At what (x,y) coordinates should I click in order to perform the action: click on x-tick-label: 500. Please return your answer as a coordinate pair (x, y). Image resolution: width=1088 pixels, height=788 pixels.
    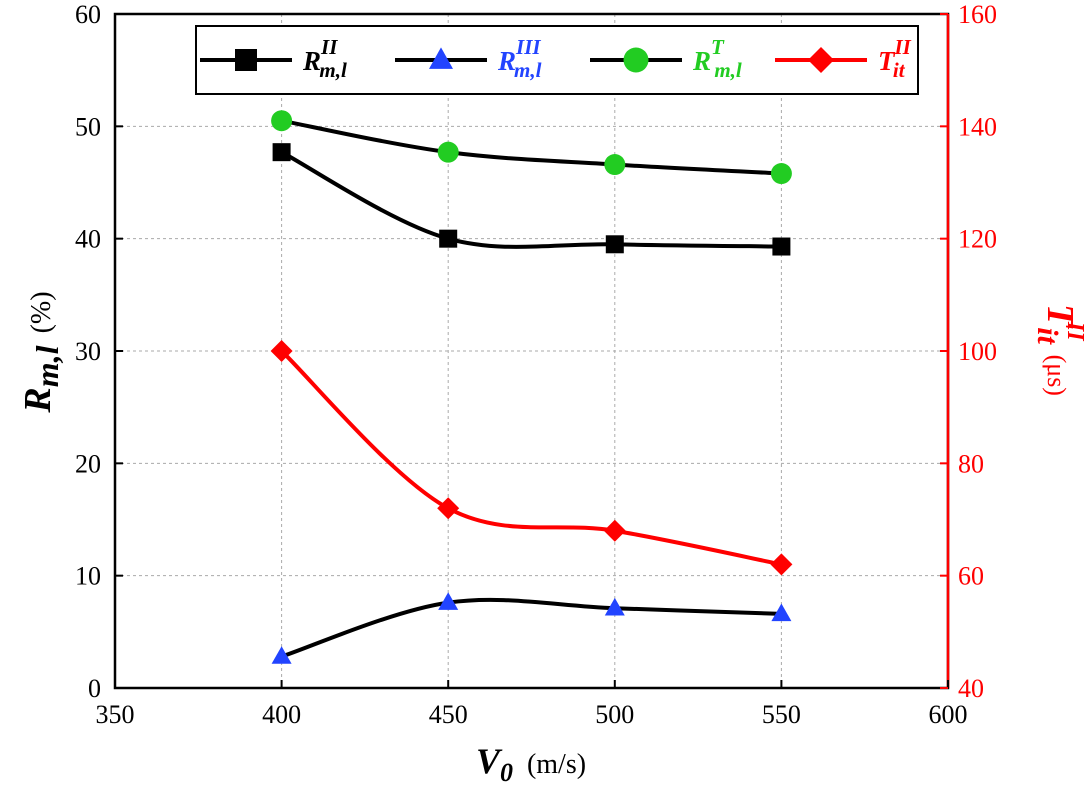
    Looking at the image, I should click on (614, 714).